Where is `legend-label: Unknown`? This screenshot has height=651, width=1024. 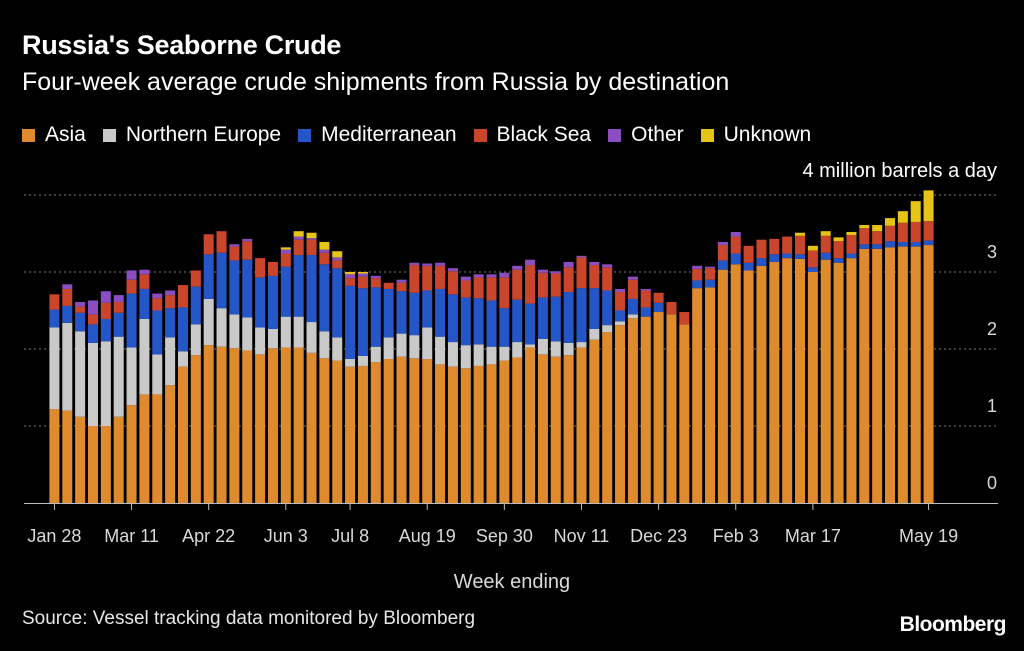 legend-label: Unknown is located at coordinates (767, 134).